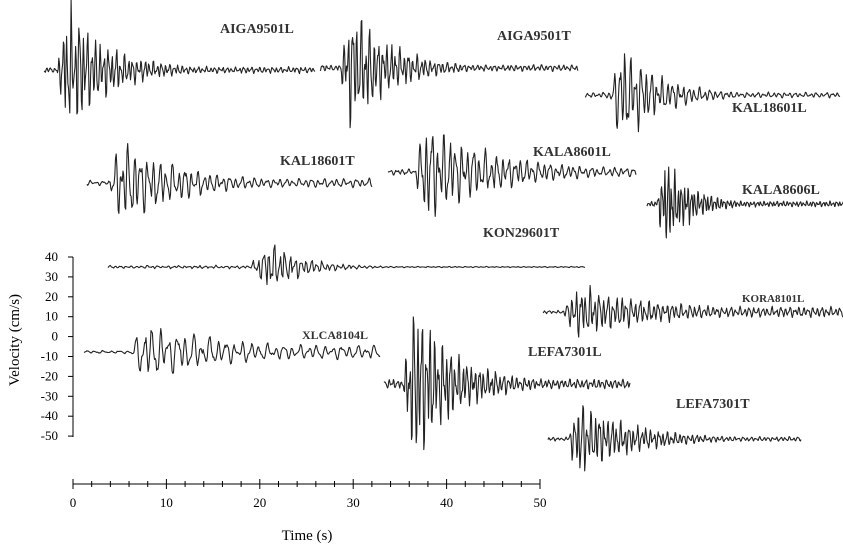  I want to click on trace-kon29601t, so click(346, 265).